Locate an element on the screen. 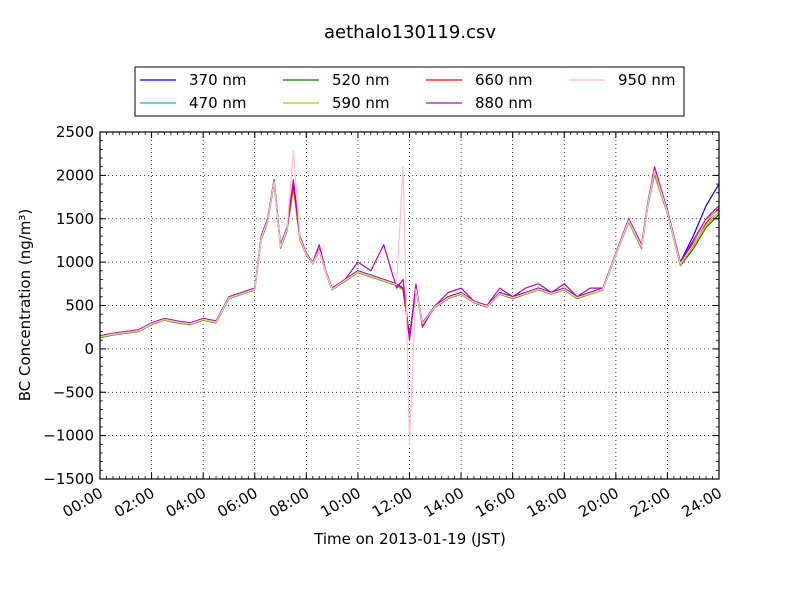 The width and height of the screenshot is (800, 600). y-tick-label: 500 is located at coordinates (79, 306).